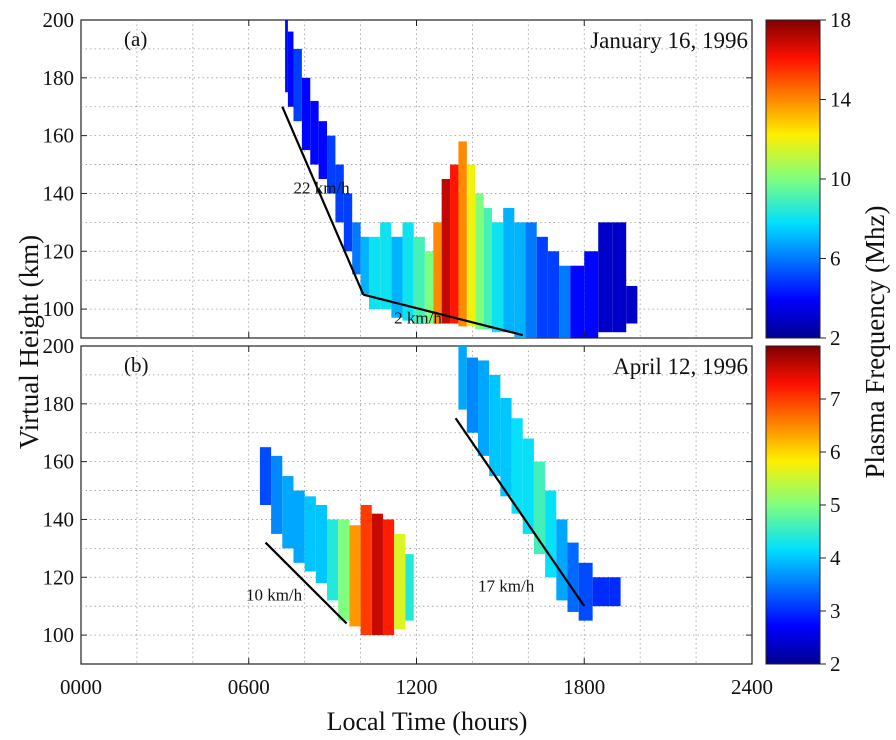 This screenshot has height=740, width=896. I want to click on x-tick-label: 1800, so click(584, 687).